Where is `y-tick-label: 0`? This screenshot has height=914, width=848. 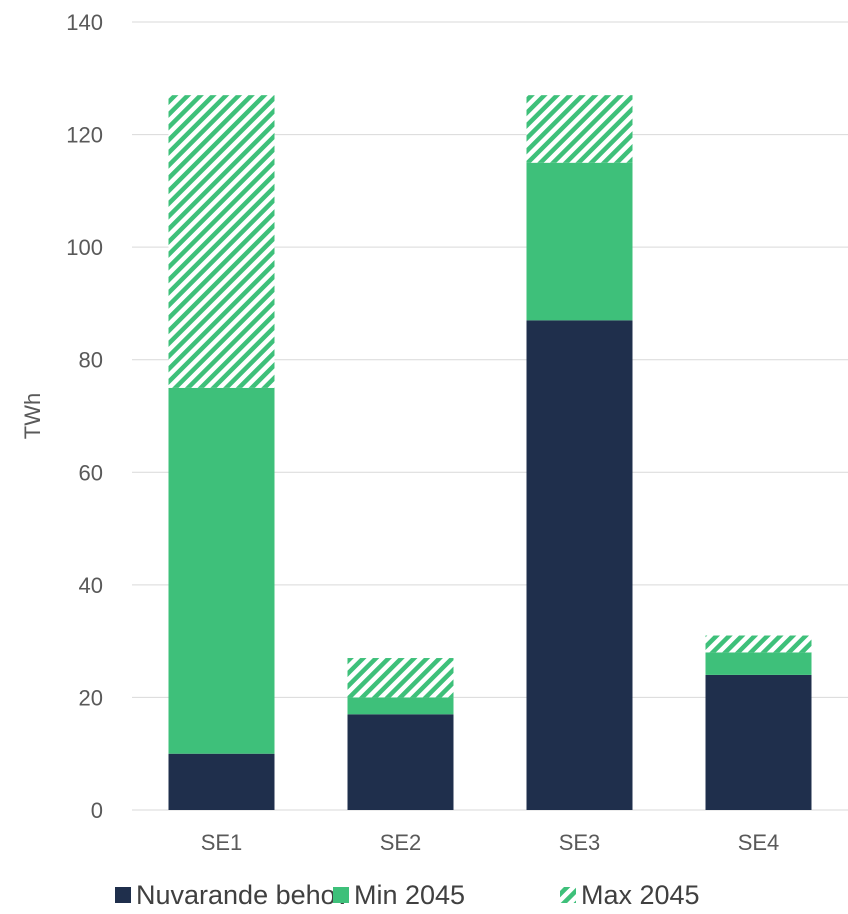 y-tick-label: 0 is located at coordinates (97, 810).